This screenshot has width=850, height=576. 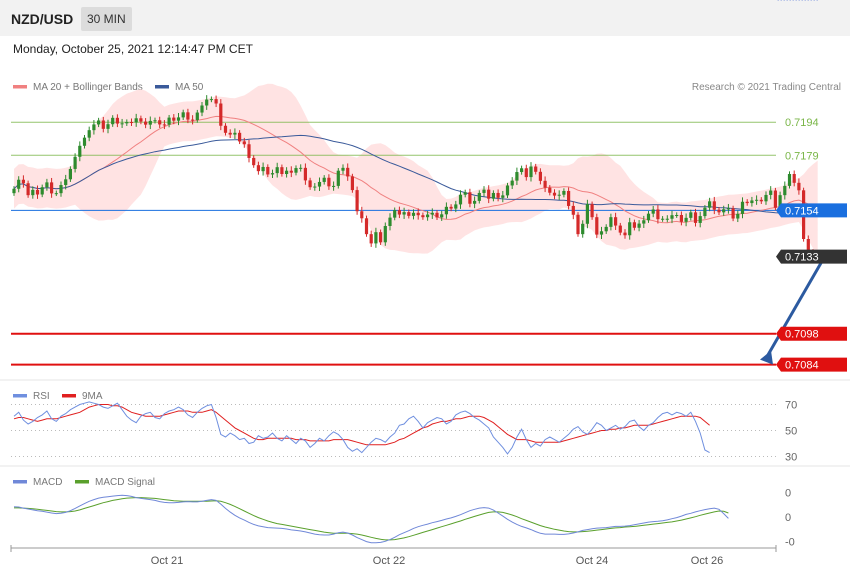 What do you see at coordinates (791, 406) in the screenshot?
I see `rsi-tick-label: 70` at bounding box center [791, 406].